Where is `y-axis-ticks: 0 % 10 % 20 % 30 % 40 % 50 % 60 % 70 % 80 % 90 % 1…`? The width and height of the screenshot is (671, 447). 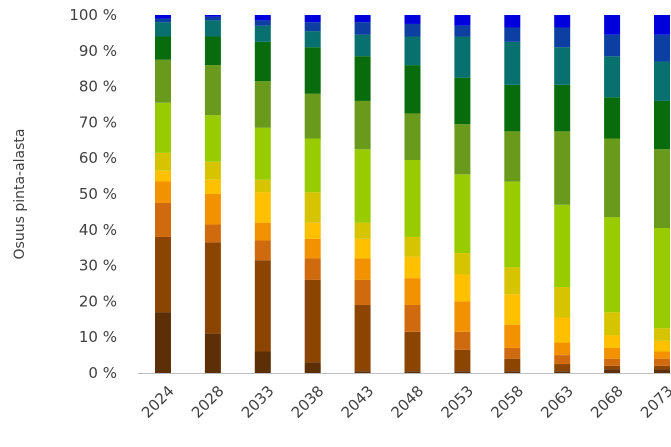 y-axis-ticks: 0 % 10 % 20 % 30 % 40 % 50 % 60 % 70 % 80 % 90 % 1… is located at coordinates (93, 194).